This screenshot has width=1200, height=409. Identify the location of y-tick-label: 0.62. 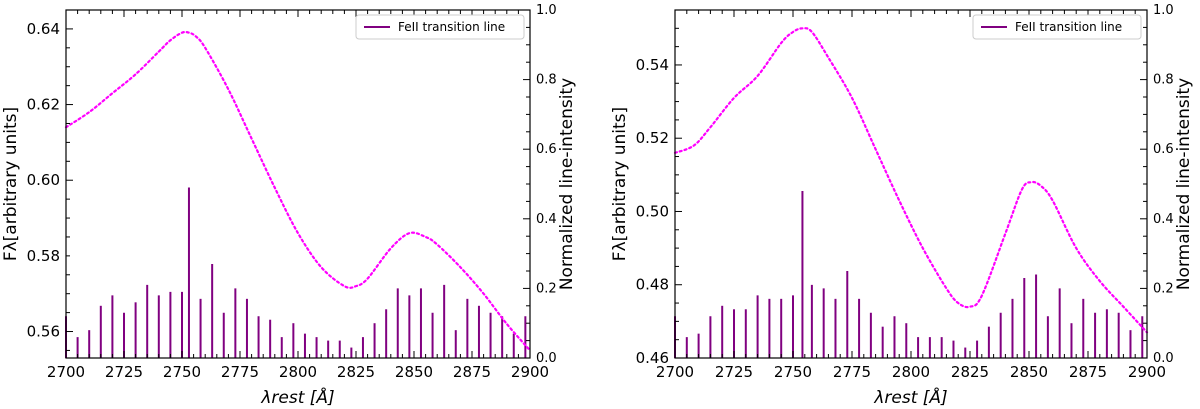
(43, 105).